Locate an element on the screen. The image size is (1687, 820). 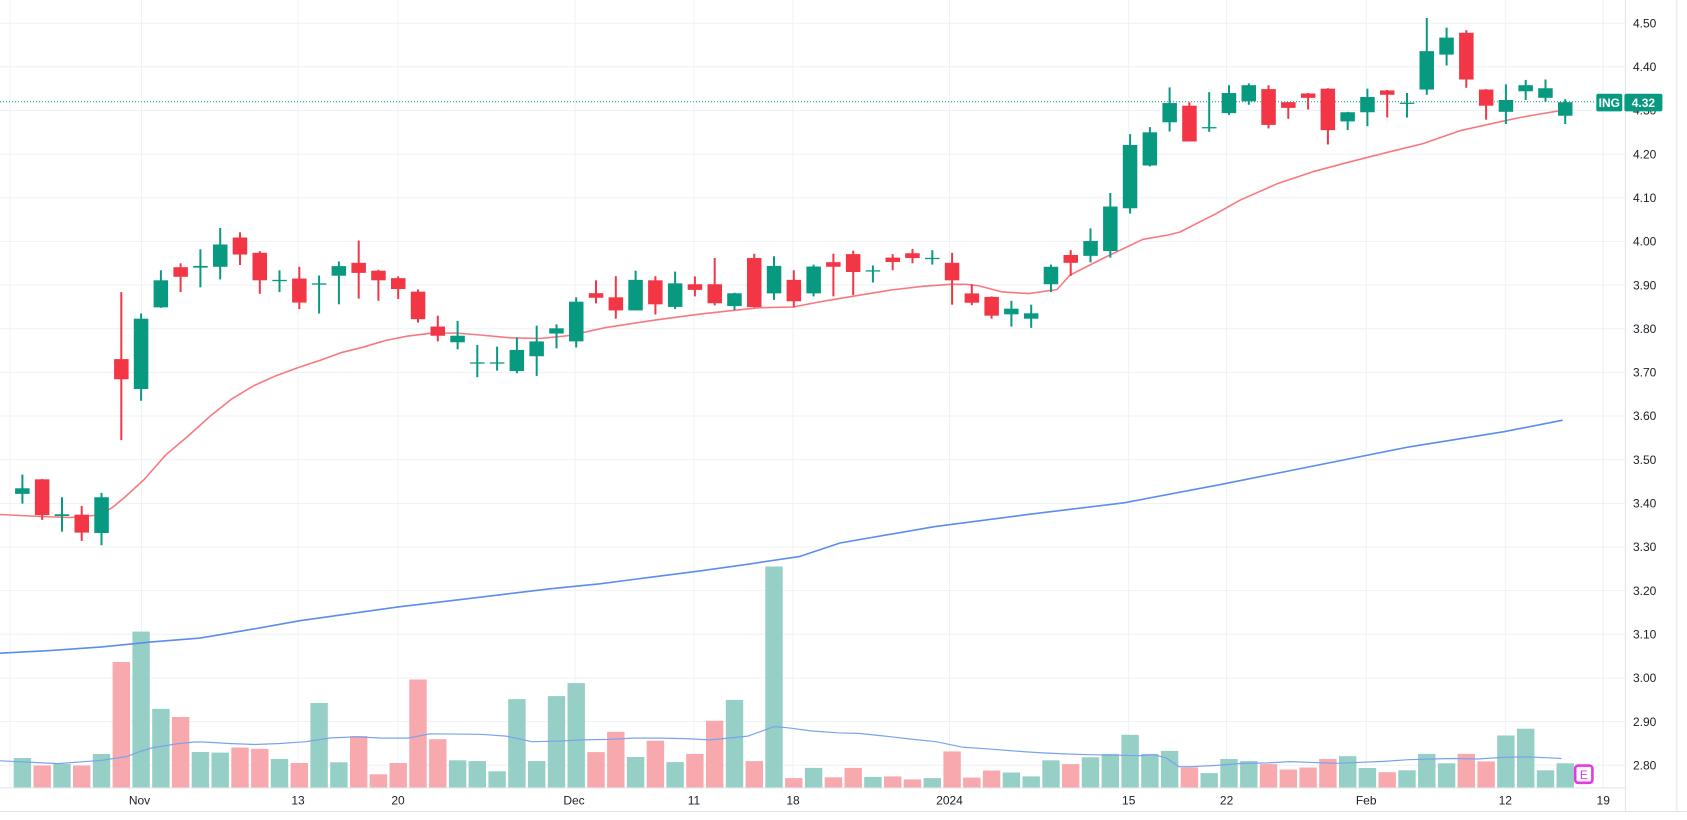
svg-text: ING is located at coordinates (1609, 103).